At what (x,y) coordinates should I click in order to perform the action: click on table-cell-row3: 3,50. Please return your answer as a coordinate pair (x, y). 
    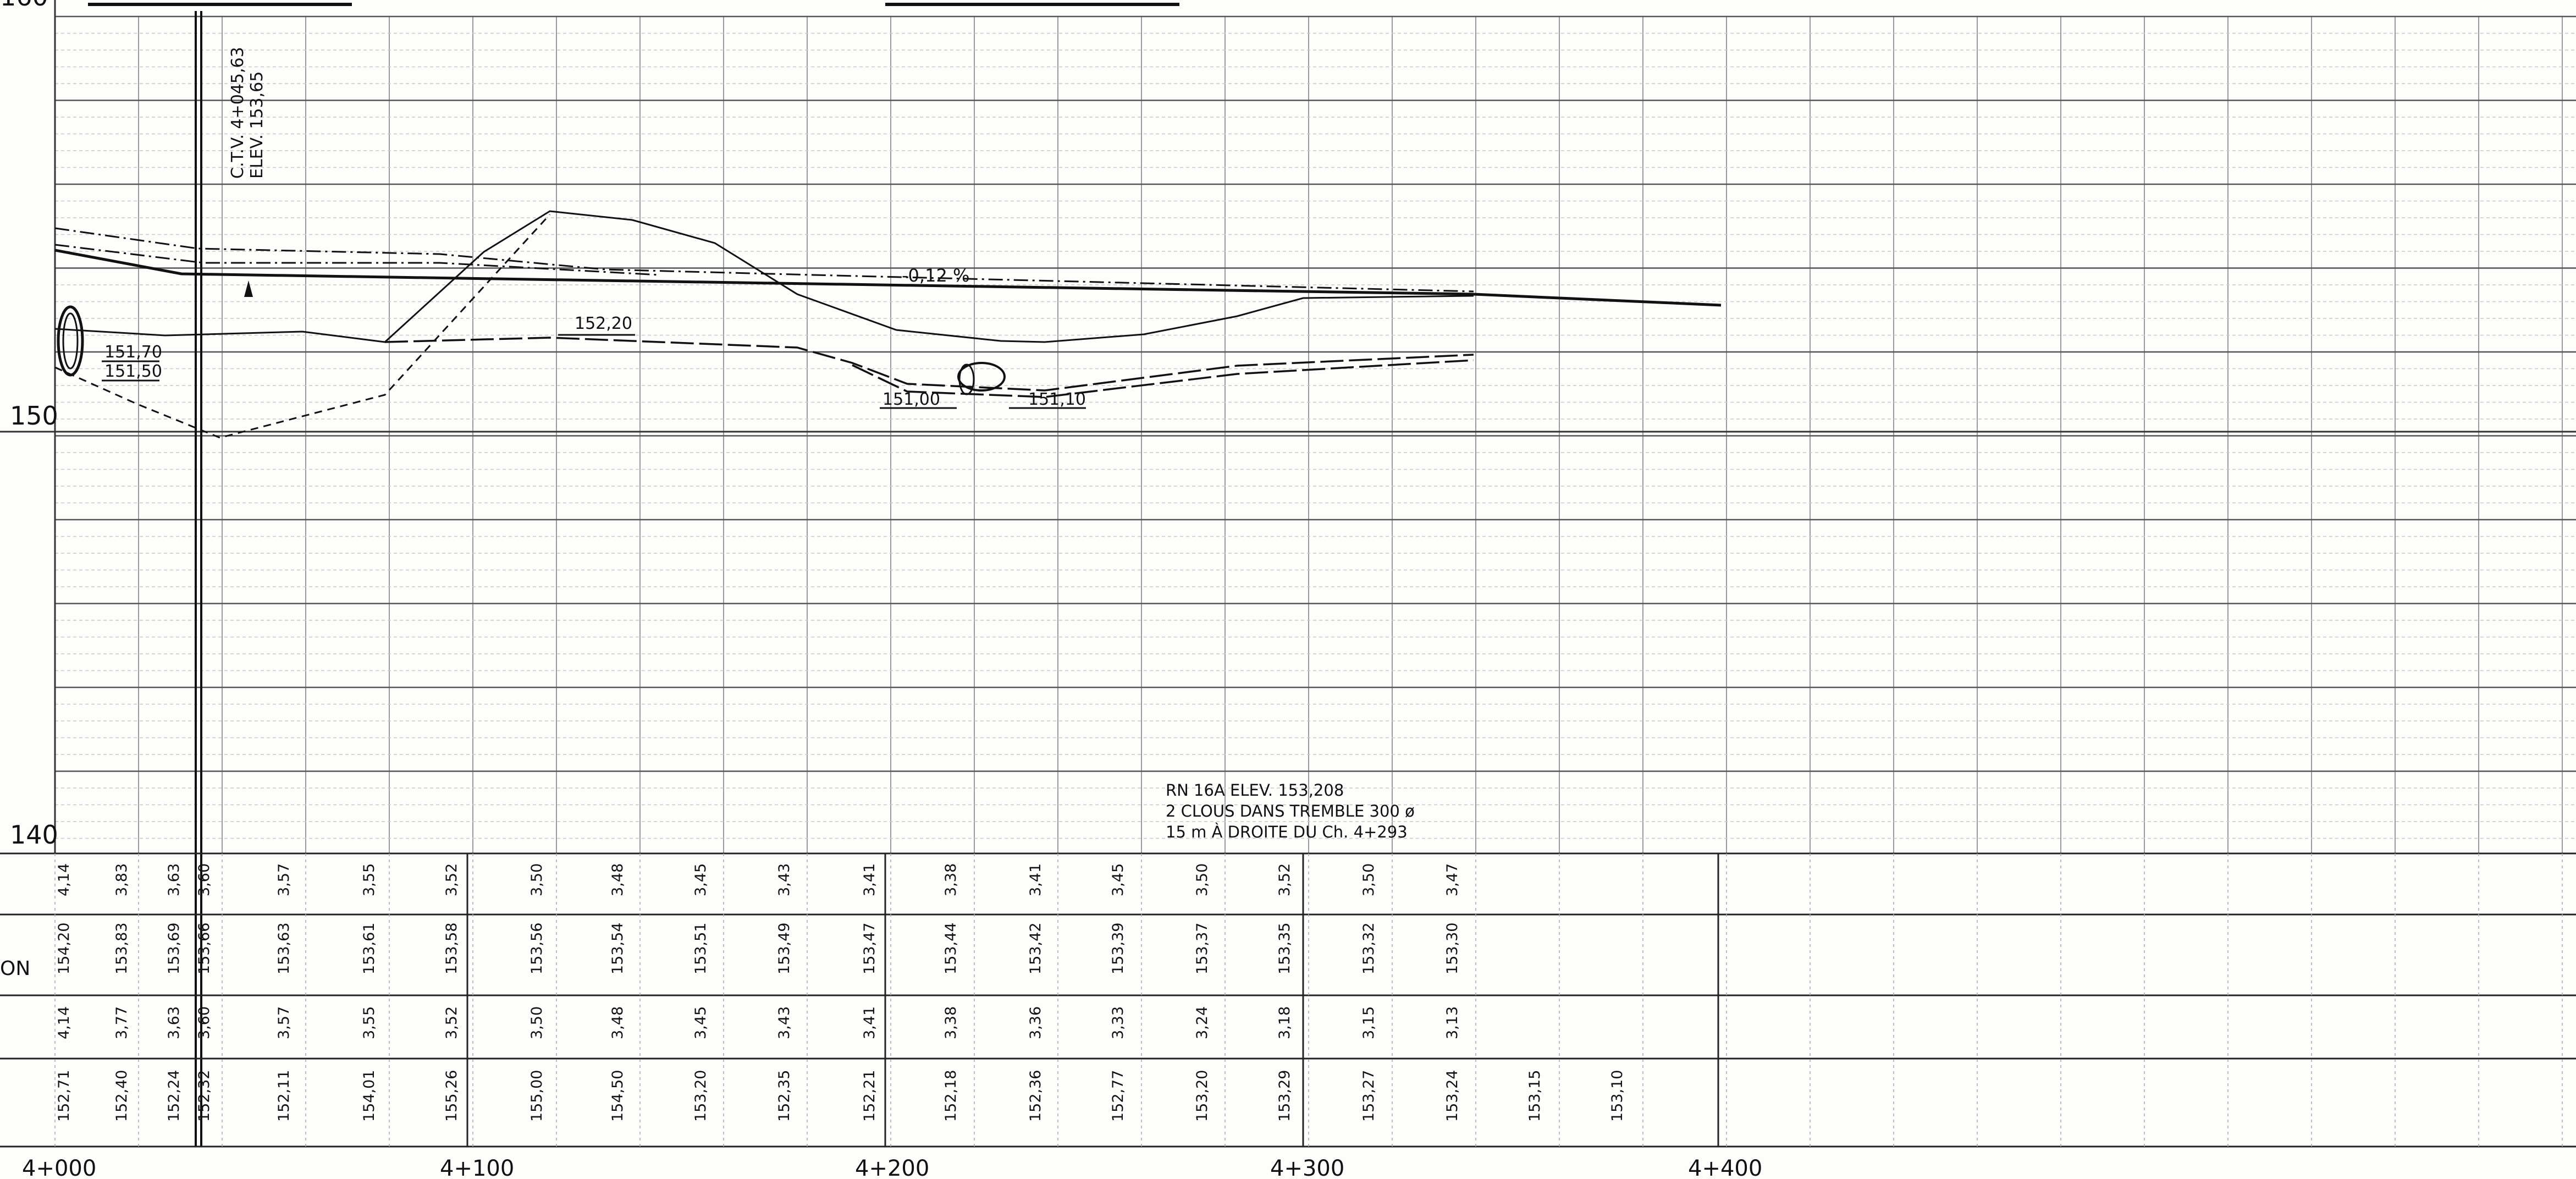
    Looking at the image, I should click on (536, 1022).